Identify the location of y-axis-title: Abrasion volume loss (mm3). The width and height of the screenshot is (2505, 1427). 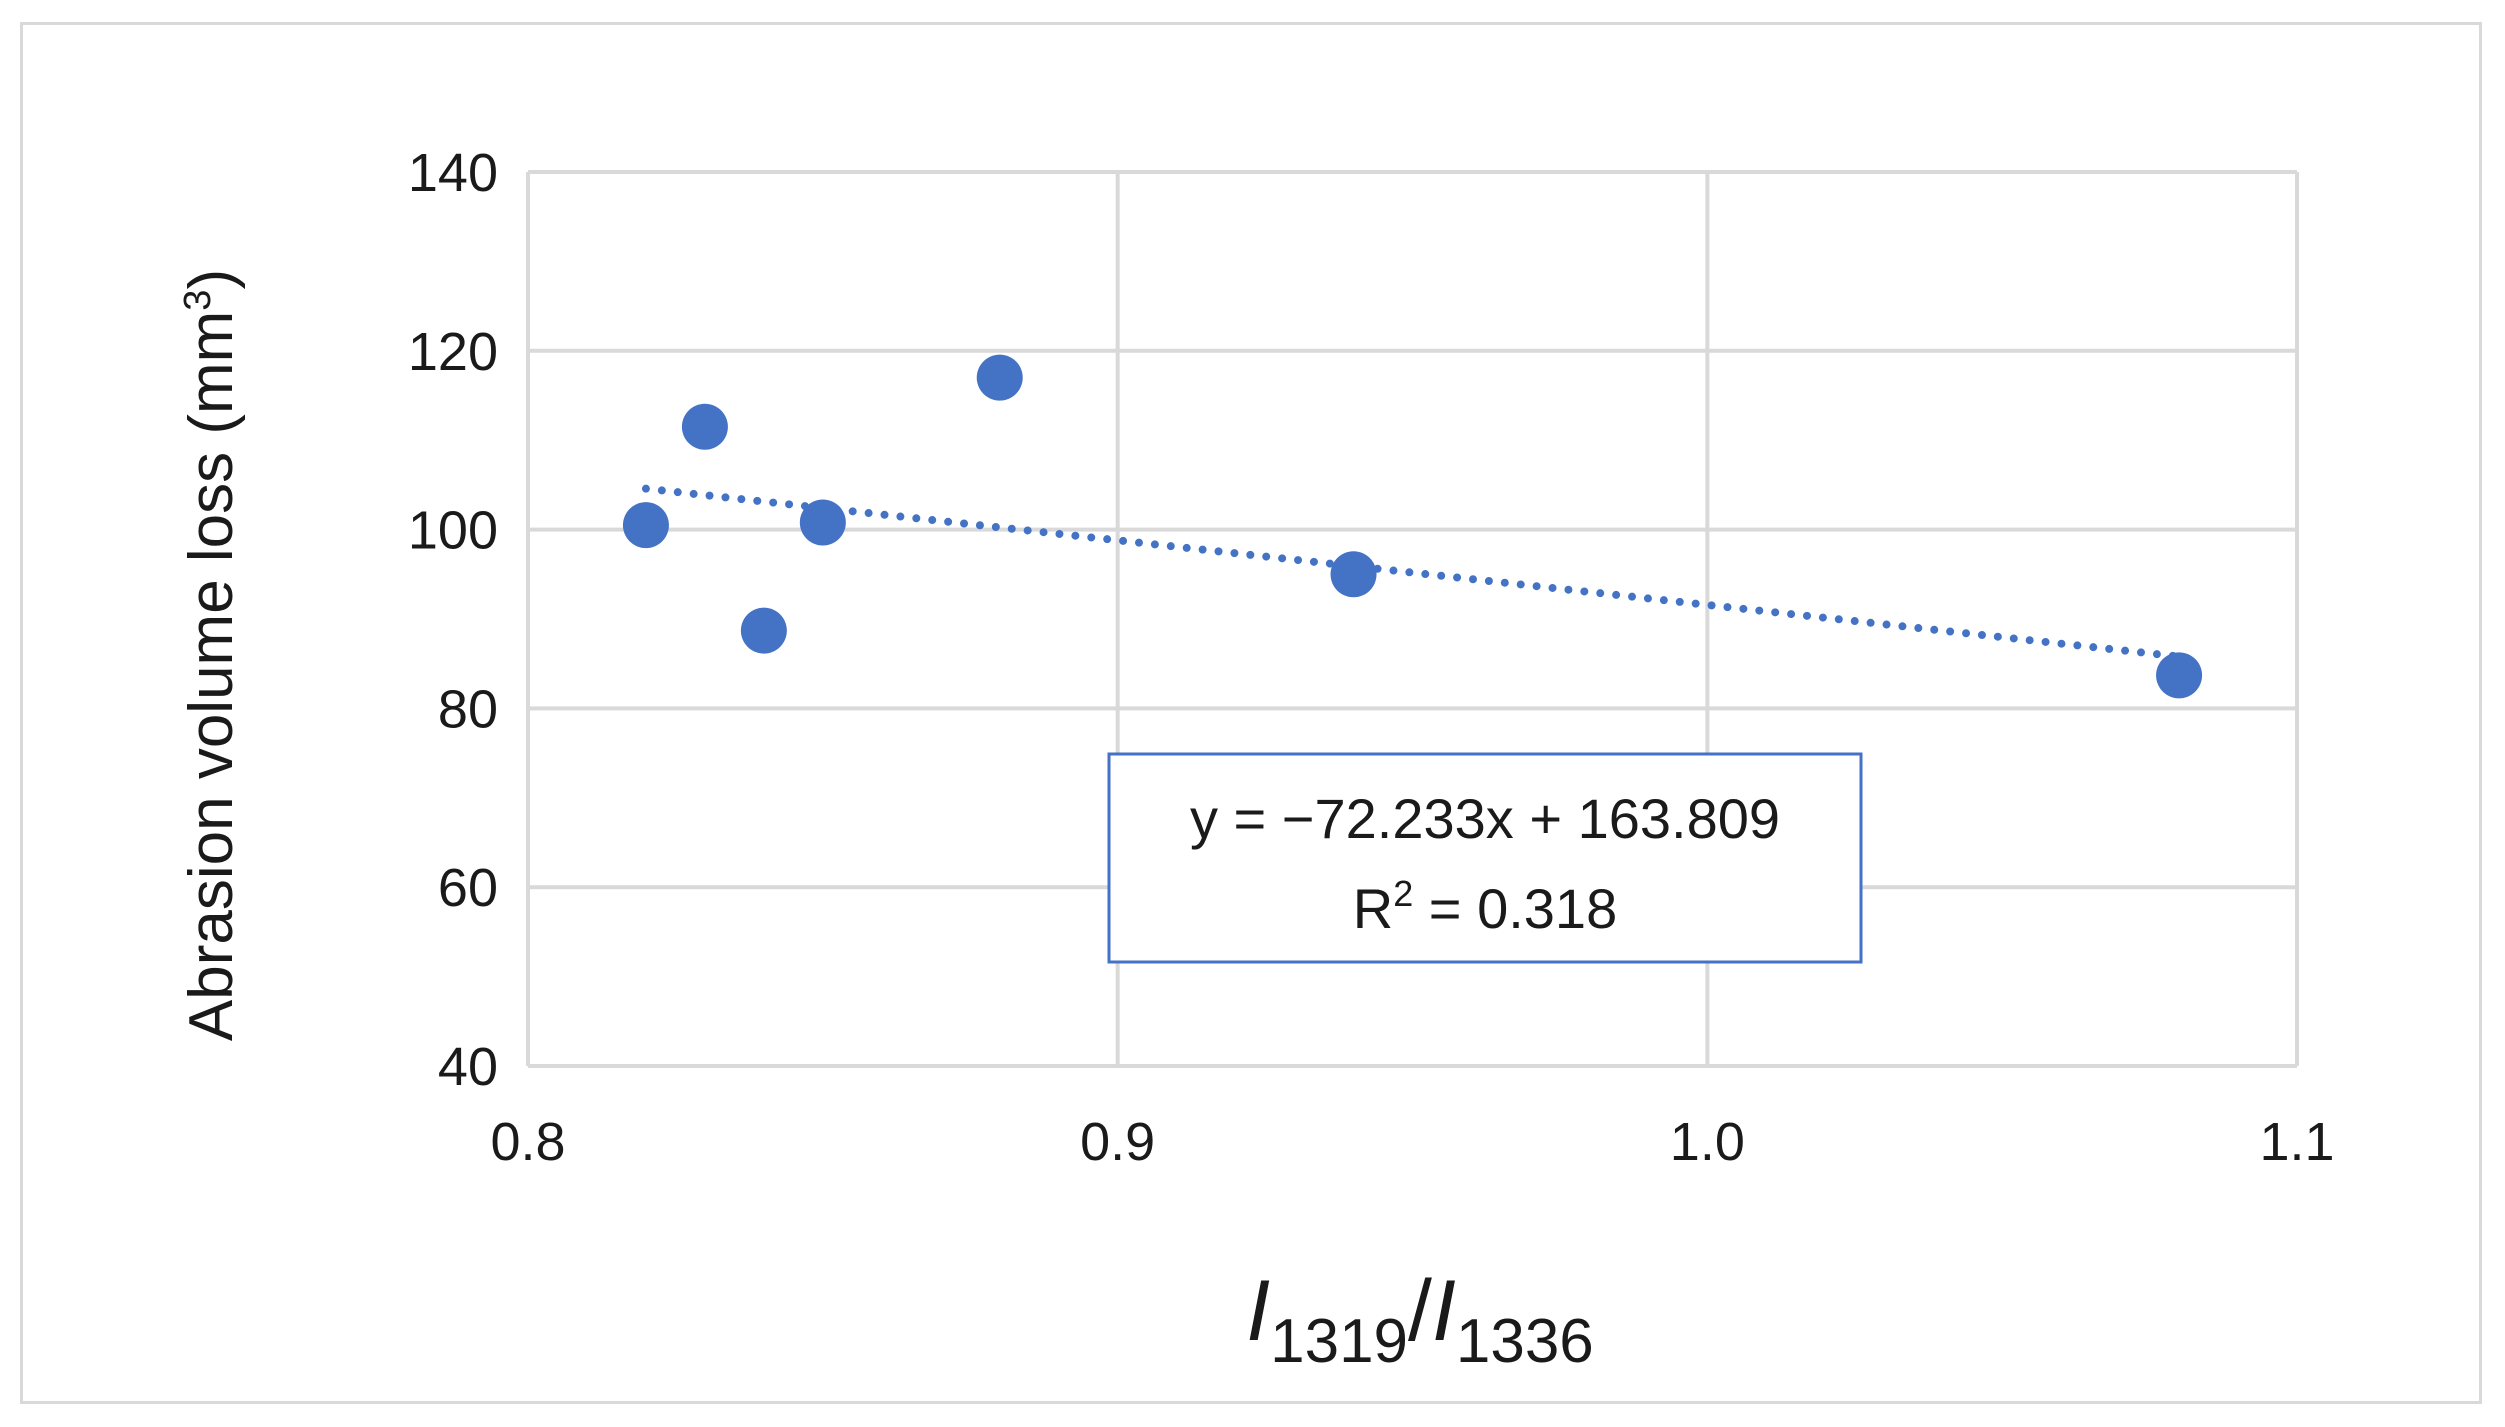
(211, 655).